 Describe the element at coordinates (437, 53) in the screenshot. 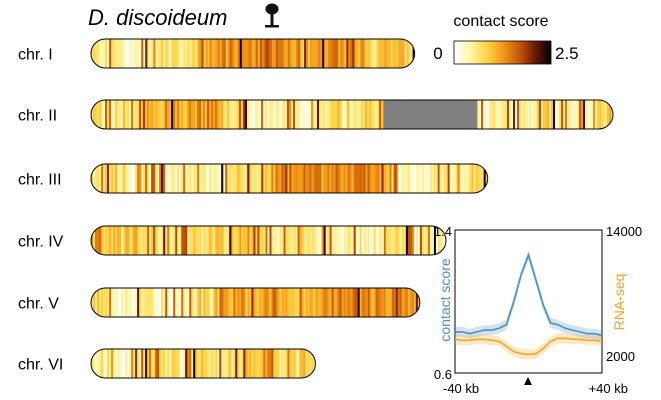

I see `colorbar-min-label: 0` at that location.